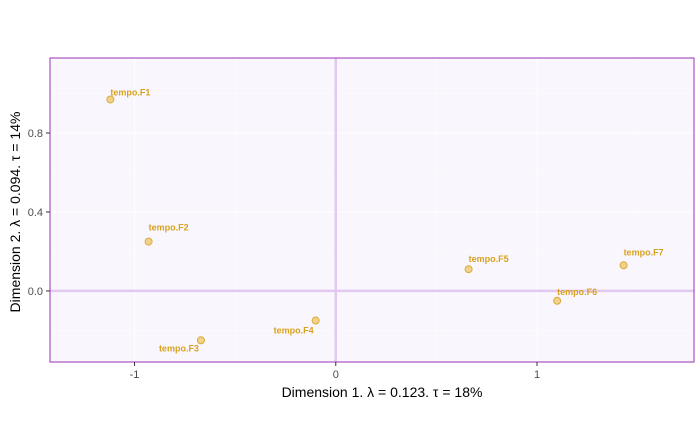  What do you see at coordinates (577, 292) in the screenshot?
I see `point-label: tempo.F6` at bounding box center [577, 292].